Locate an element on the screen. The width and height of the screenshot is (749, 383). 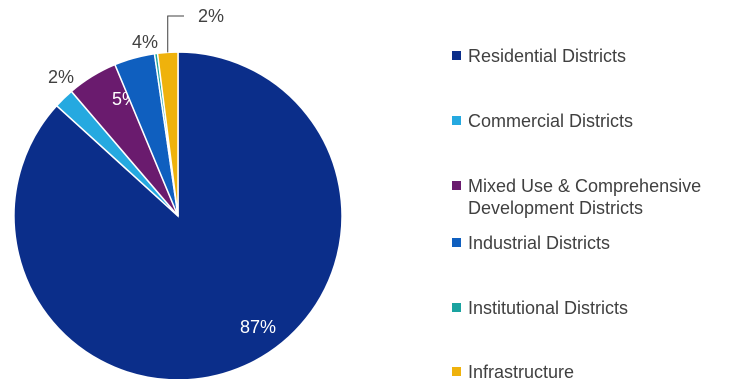
legend-label: Infrastructure is located at coordinates (521, 372).